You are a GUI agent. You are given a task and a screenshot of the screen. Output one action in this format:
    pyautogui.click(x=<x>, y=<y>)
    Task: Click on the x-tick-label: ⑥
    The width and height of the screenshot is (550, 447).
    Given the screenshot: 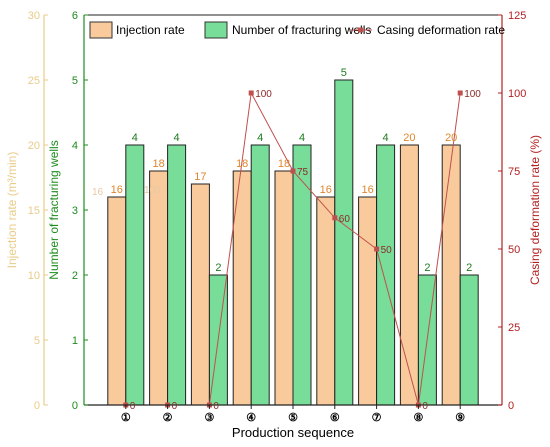 What is the action you would take?
    pyautogui.click(x=335, y=418)
    